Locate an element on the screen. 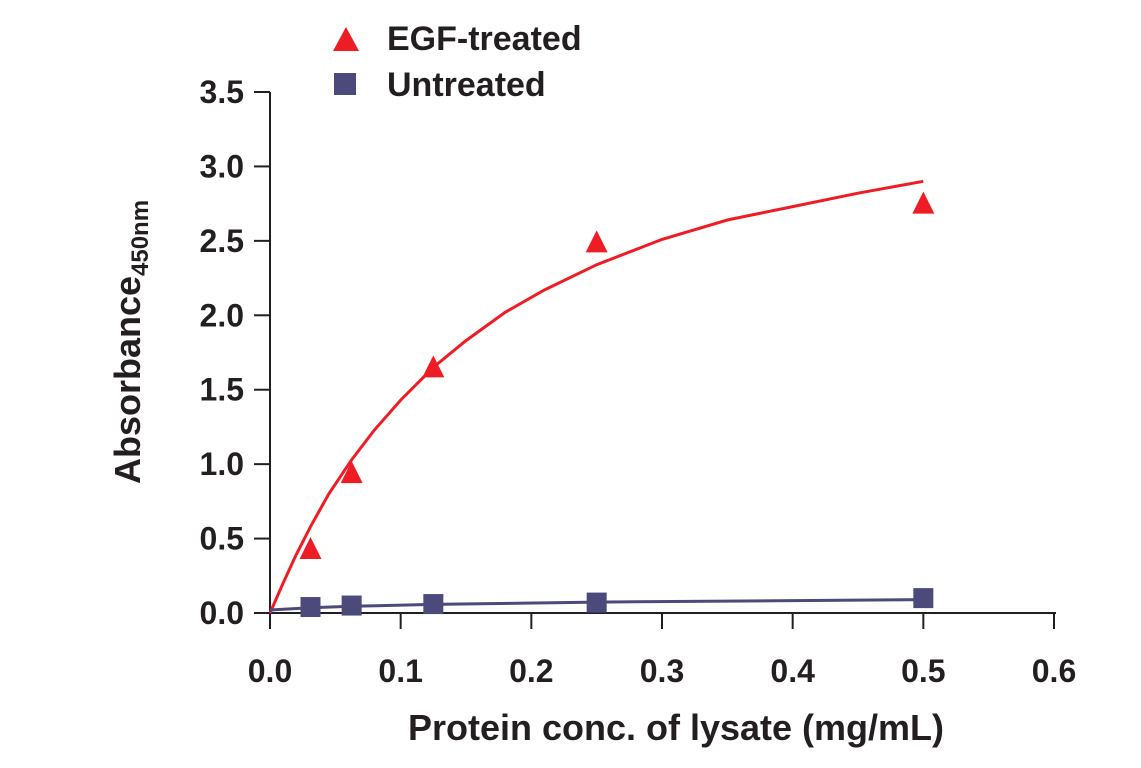 The height and width of the screenshot is (768, 1141). x-tick-label: 0.2 is located at coordinates (531, 671).